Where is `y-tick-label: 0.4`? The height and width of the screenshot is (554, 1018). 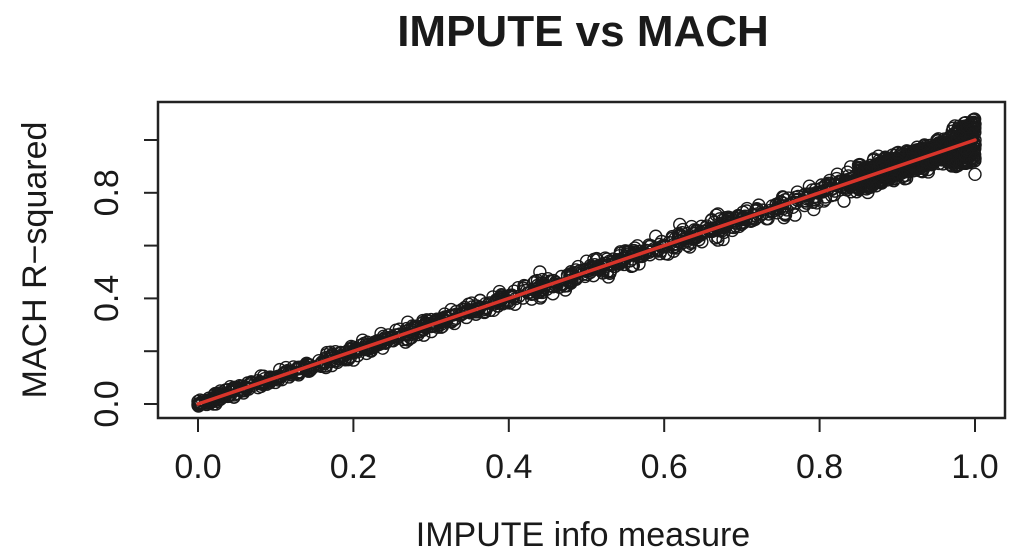 y-tick-label: 0.4 is located at coordinates (107, 298).